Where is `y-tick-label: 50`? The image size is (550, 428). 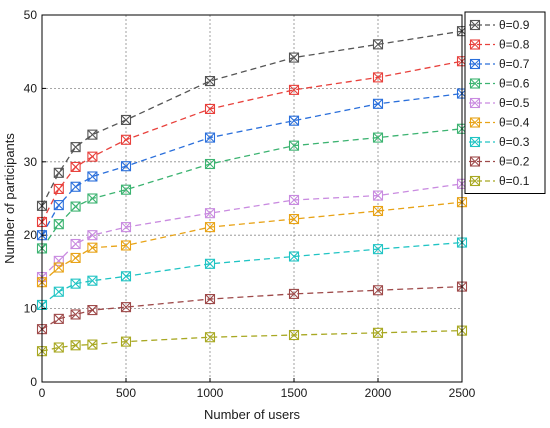
y-tick-label: 50 is located at coordinates (31, 15).